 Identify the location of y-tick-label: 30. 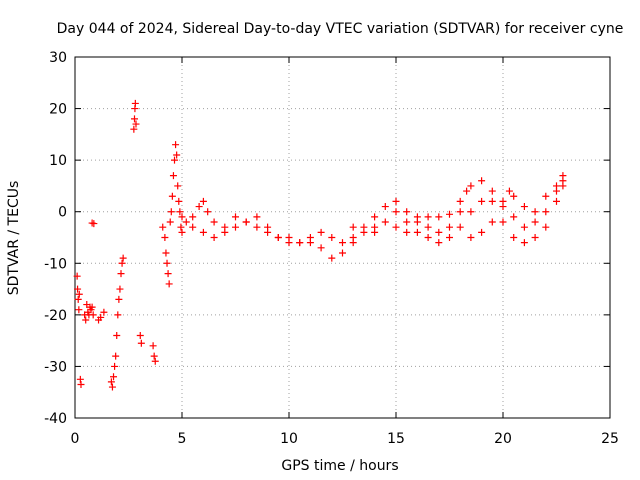
(58, 58).